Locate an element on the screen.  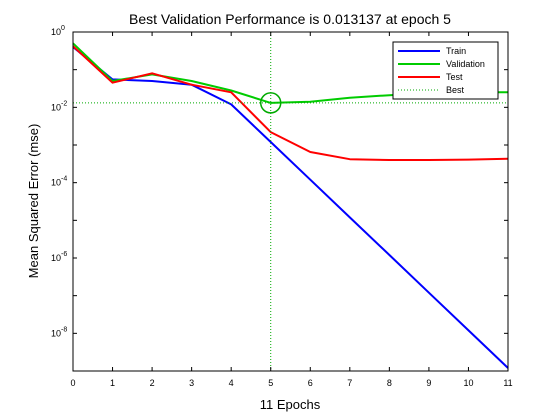
x-tick-label: 8 is located at coordinates (389, 383).